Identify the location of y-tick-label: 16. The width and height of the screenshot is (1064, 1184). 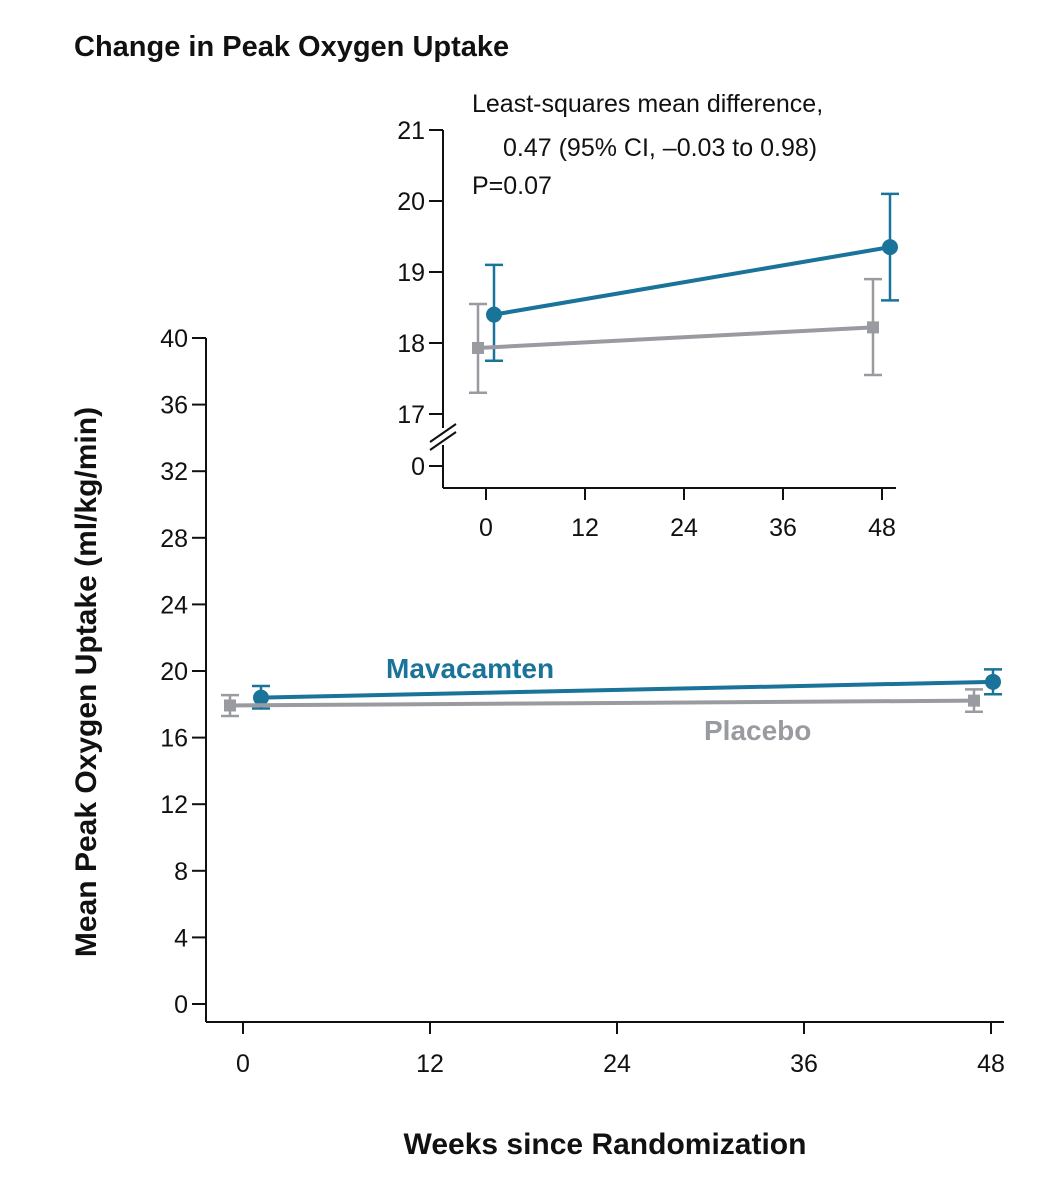
(174, 739).